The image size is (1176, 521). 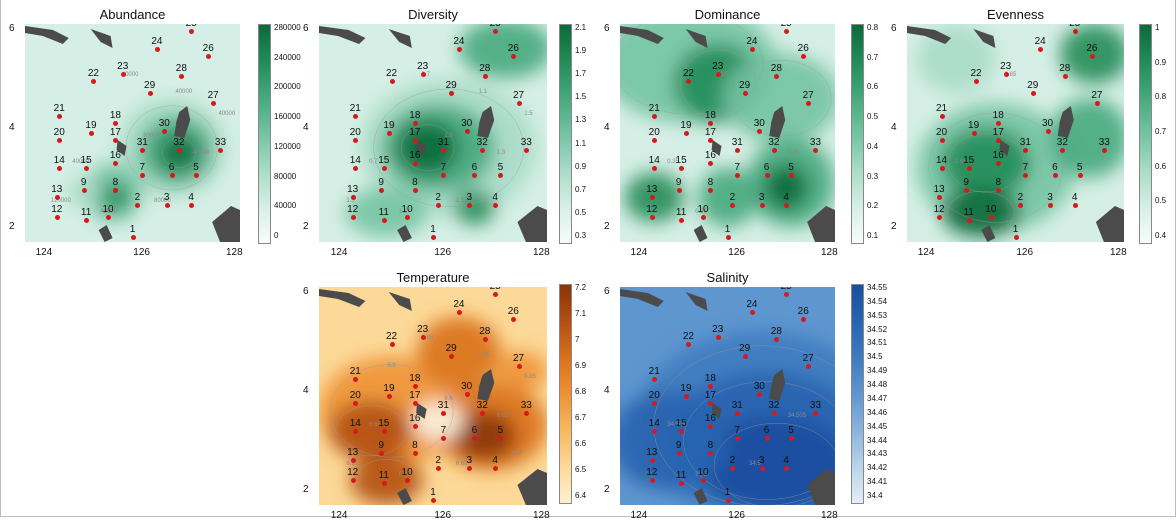 What do you see at coordinates (151, 136) in the screenshot?
I see `isoline-label: 80000` at bounding box center [151, 136].